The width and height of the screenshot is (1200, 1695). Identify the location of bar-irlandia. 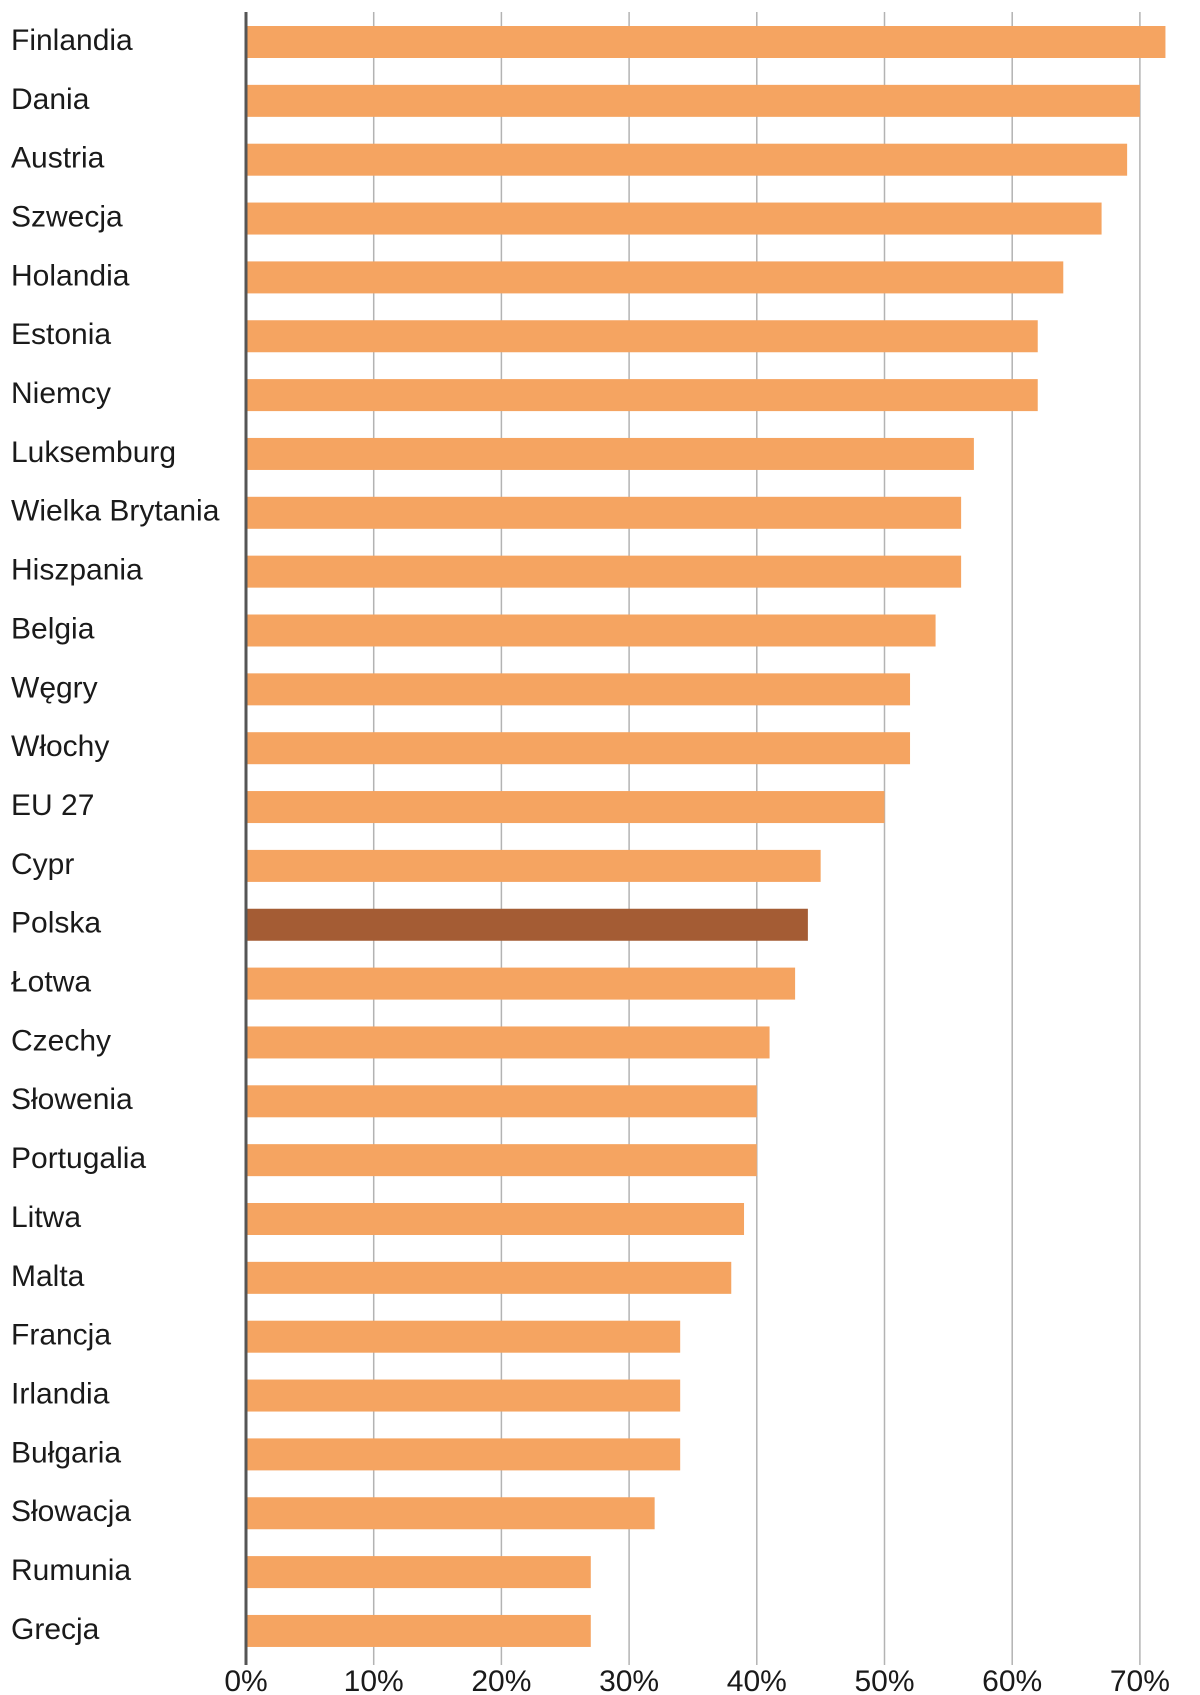
(463, 1395).